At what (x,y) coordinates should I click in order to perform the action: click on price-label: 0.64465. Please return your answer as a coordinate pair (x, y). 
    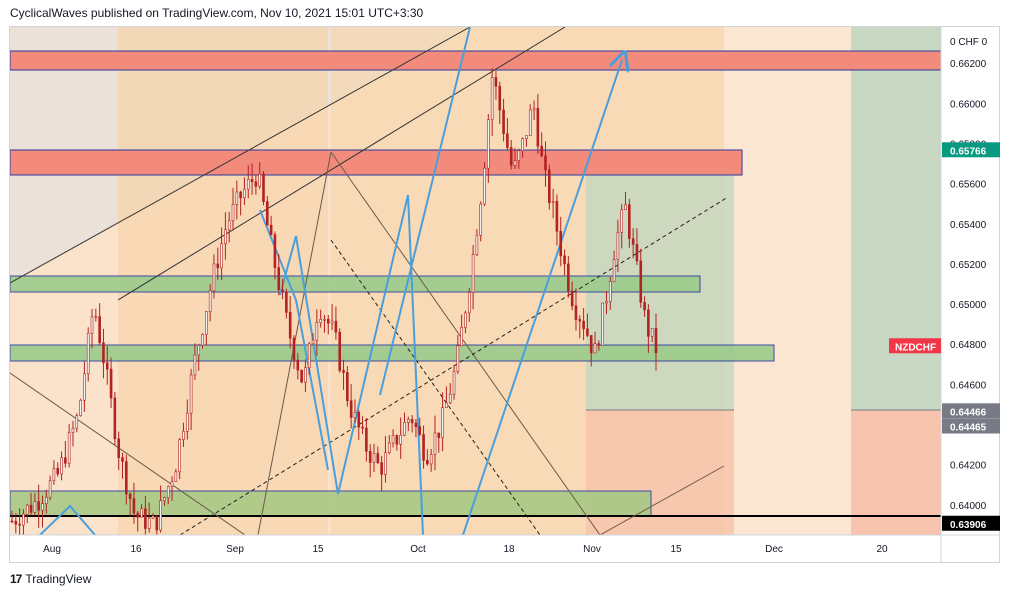
    Looking at the image, I should click on (971, 426).